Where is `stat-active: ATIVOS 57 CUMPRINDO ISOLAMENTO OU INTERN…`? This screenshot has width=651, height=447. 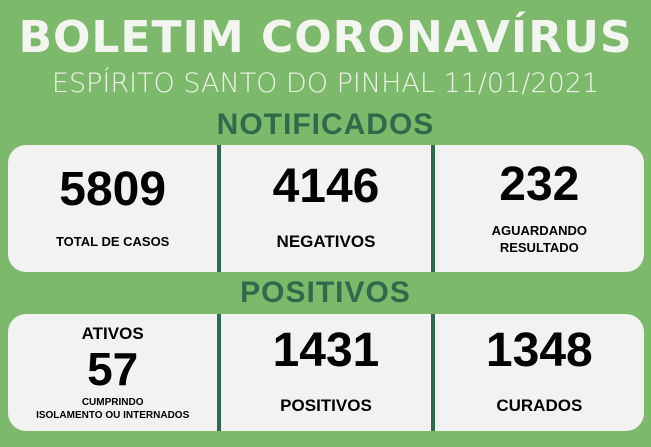 stat-active: ATIVOS 57 CUMPRINDO ISOLAMENTO OU INTERN… is located at coordinates (112, 372).